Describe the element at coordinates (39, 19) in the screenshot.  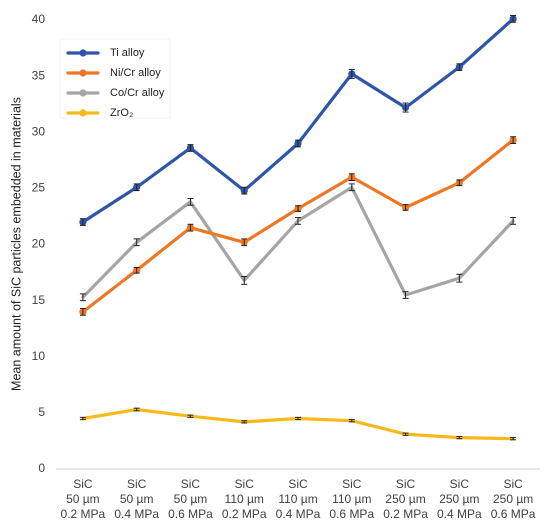
I see `y-tick-label: 40` at that location.